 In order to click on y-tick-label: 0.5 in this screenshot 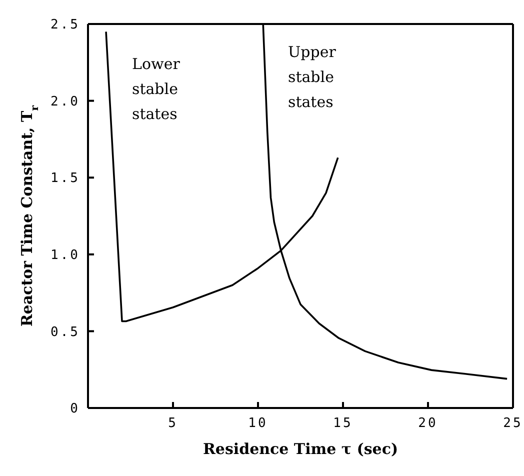, I will do `click(65, 332)`.